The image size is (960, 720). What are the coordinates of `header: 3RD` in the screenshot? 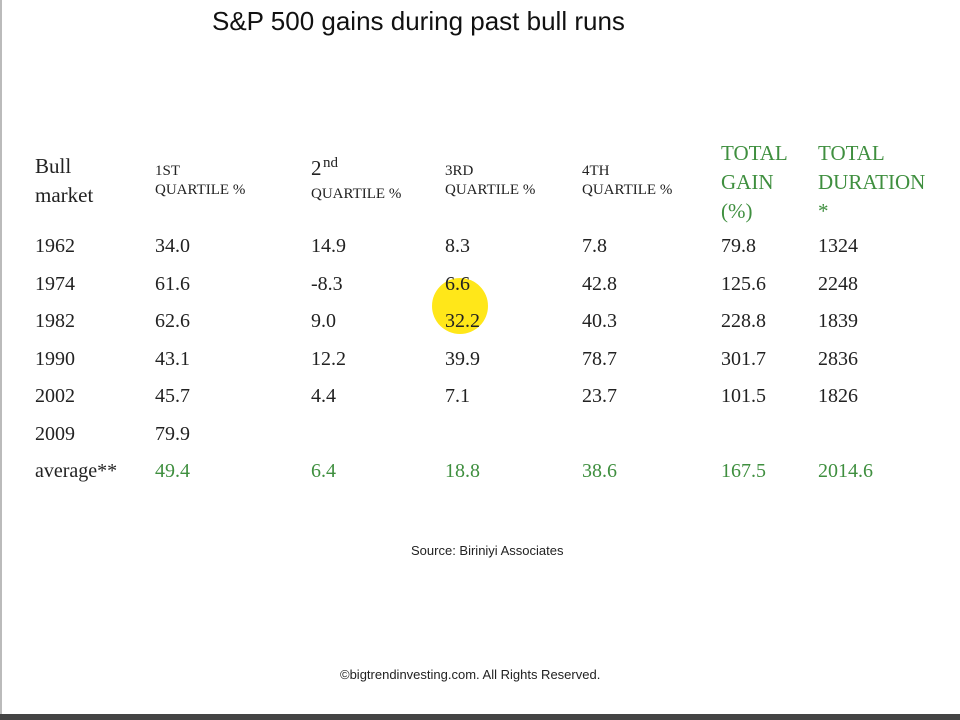 It's located at (459, 171).